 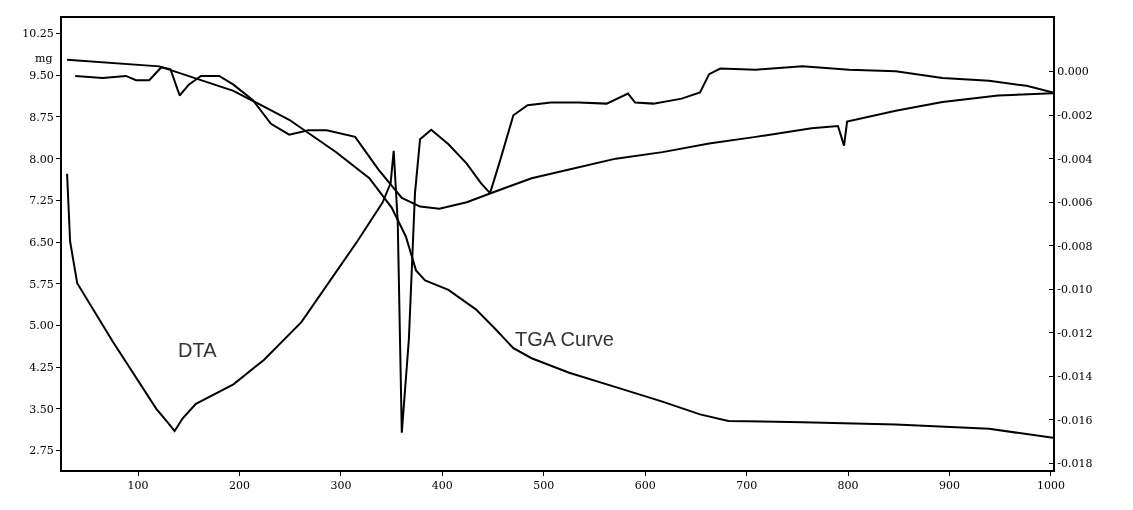 What do you see at coordinates (41, 367) in the screenshot?
I see `y-tick-label: 4.25` at bounding box center [41, 367].